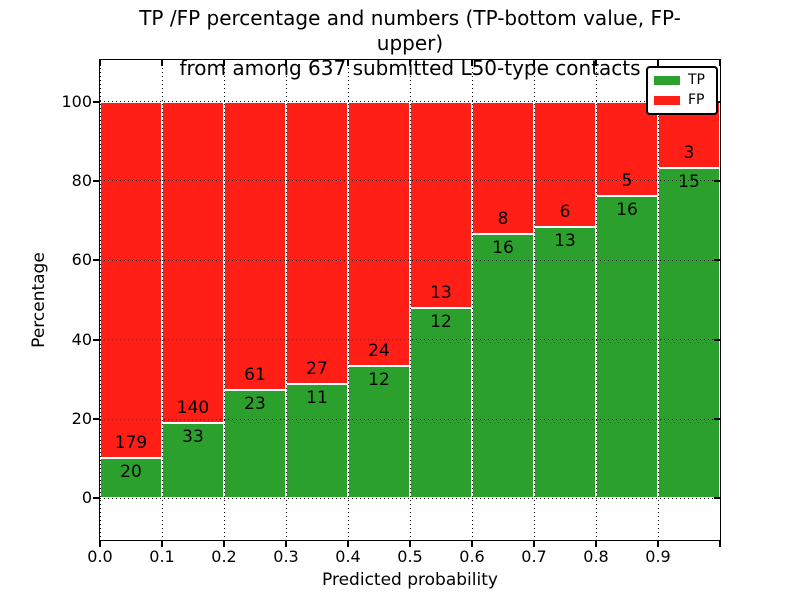 Image resolution: width=800 pixels, height=600 pixels. What do you see at coordinates (565, 211) in the screenshot?
I see `fp-count-label: 6` at bounding box center [565, 211].